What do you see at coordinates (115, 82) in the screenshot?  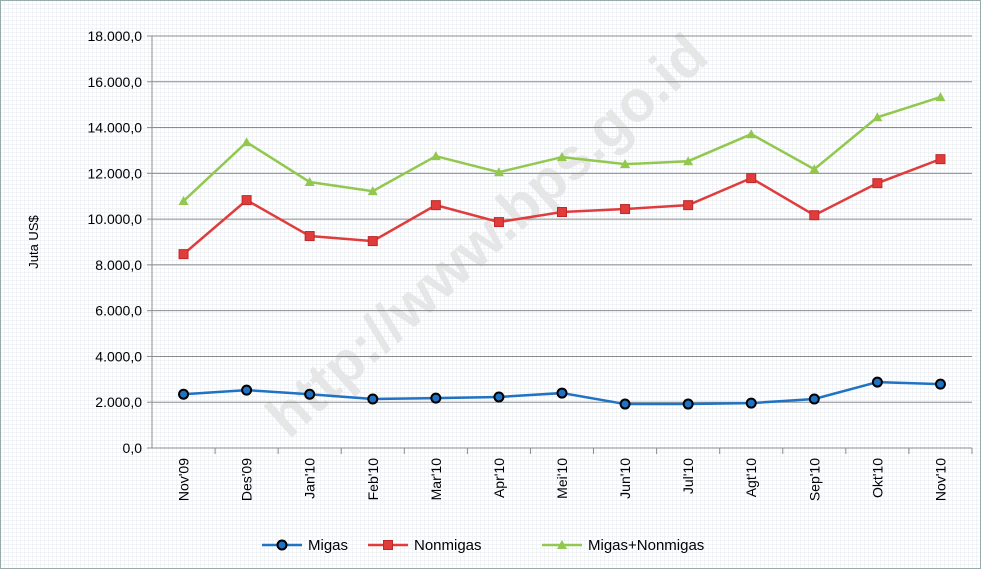 I see `y-tick-label: 16.000,0` at bounding box center [115, 82].